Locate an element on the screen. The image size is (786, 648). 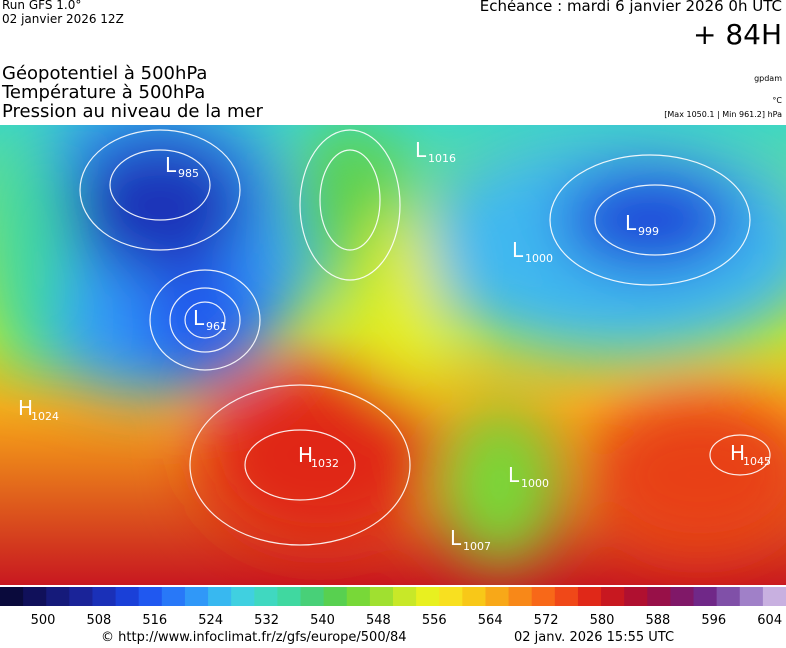
colorbar-label: 572 is located at coordinates (546, 620).